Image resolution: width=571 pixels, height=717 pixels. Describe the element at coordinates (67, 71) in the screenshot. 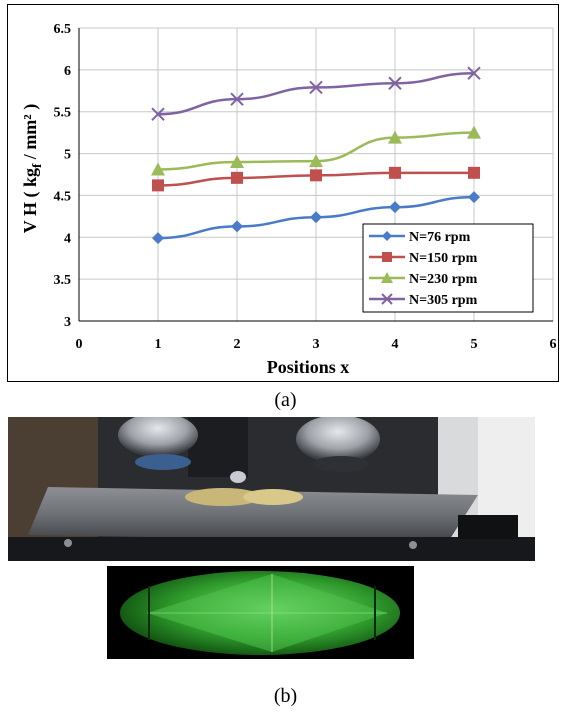

I see `y-tick-label: 6` at that location.